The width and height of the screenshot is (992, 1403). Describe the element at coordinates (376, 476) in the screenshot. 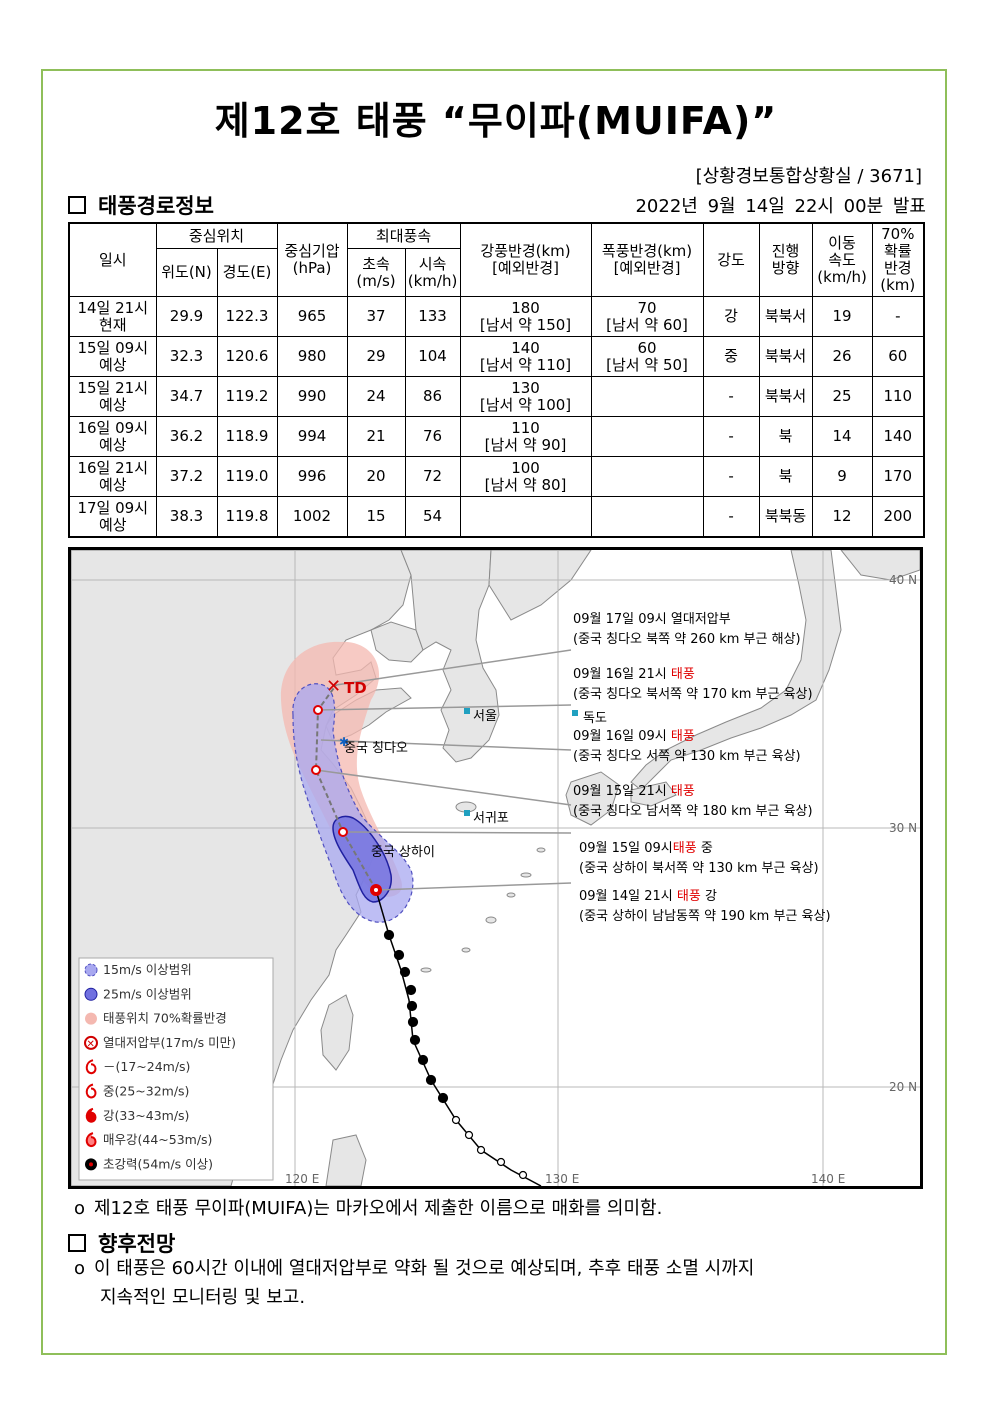

I see `cell-ms: 20` at that location.